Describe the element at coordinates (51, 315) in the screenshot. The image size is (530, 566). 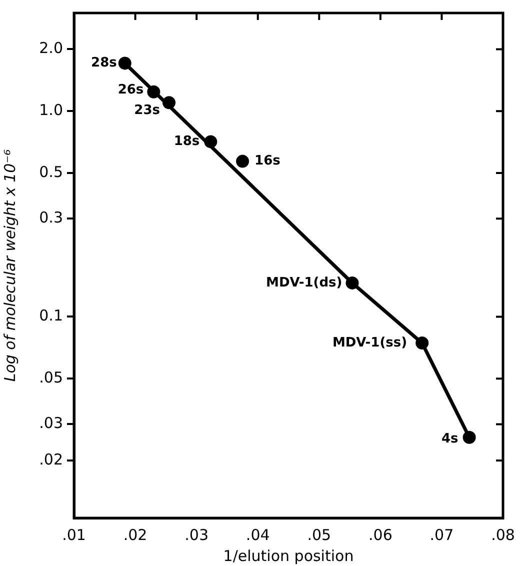
I see `y-tick-label: 0.1` at that location.